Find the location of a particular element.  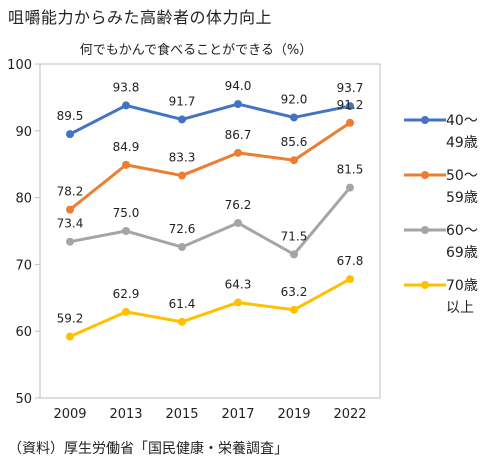

data-label: 76.2 is located at coordinates (238, 205).